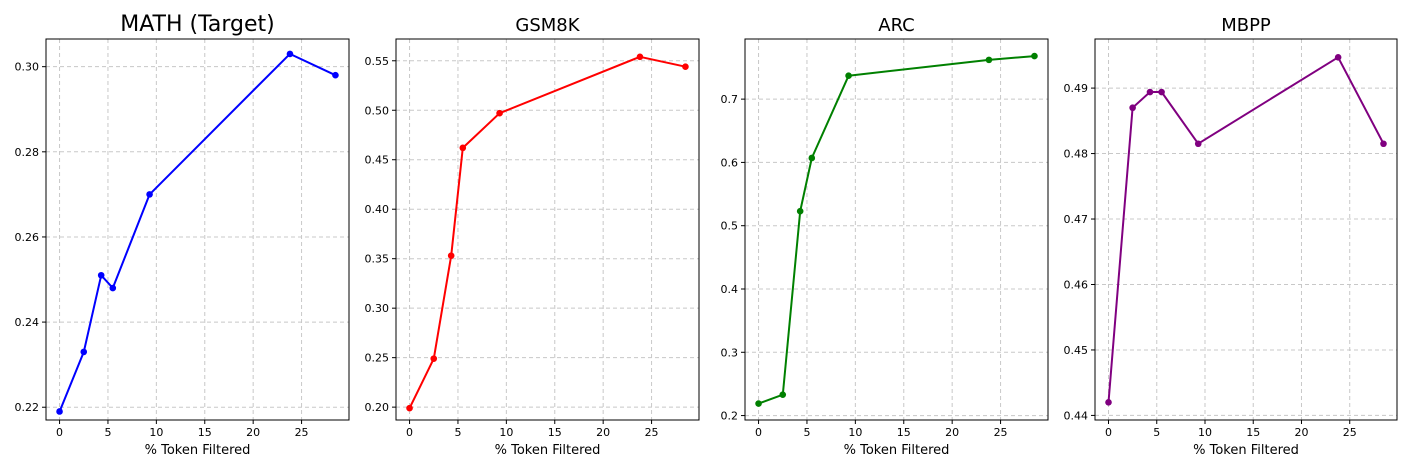 The height and width of the screenshot is (471, 1412). Describe the element at coordinates (730, 99) in the screenshot. I see `y-tick-label: 0.7` at that location.